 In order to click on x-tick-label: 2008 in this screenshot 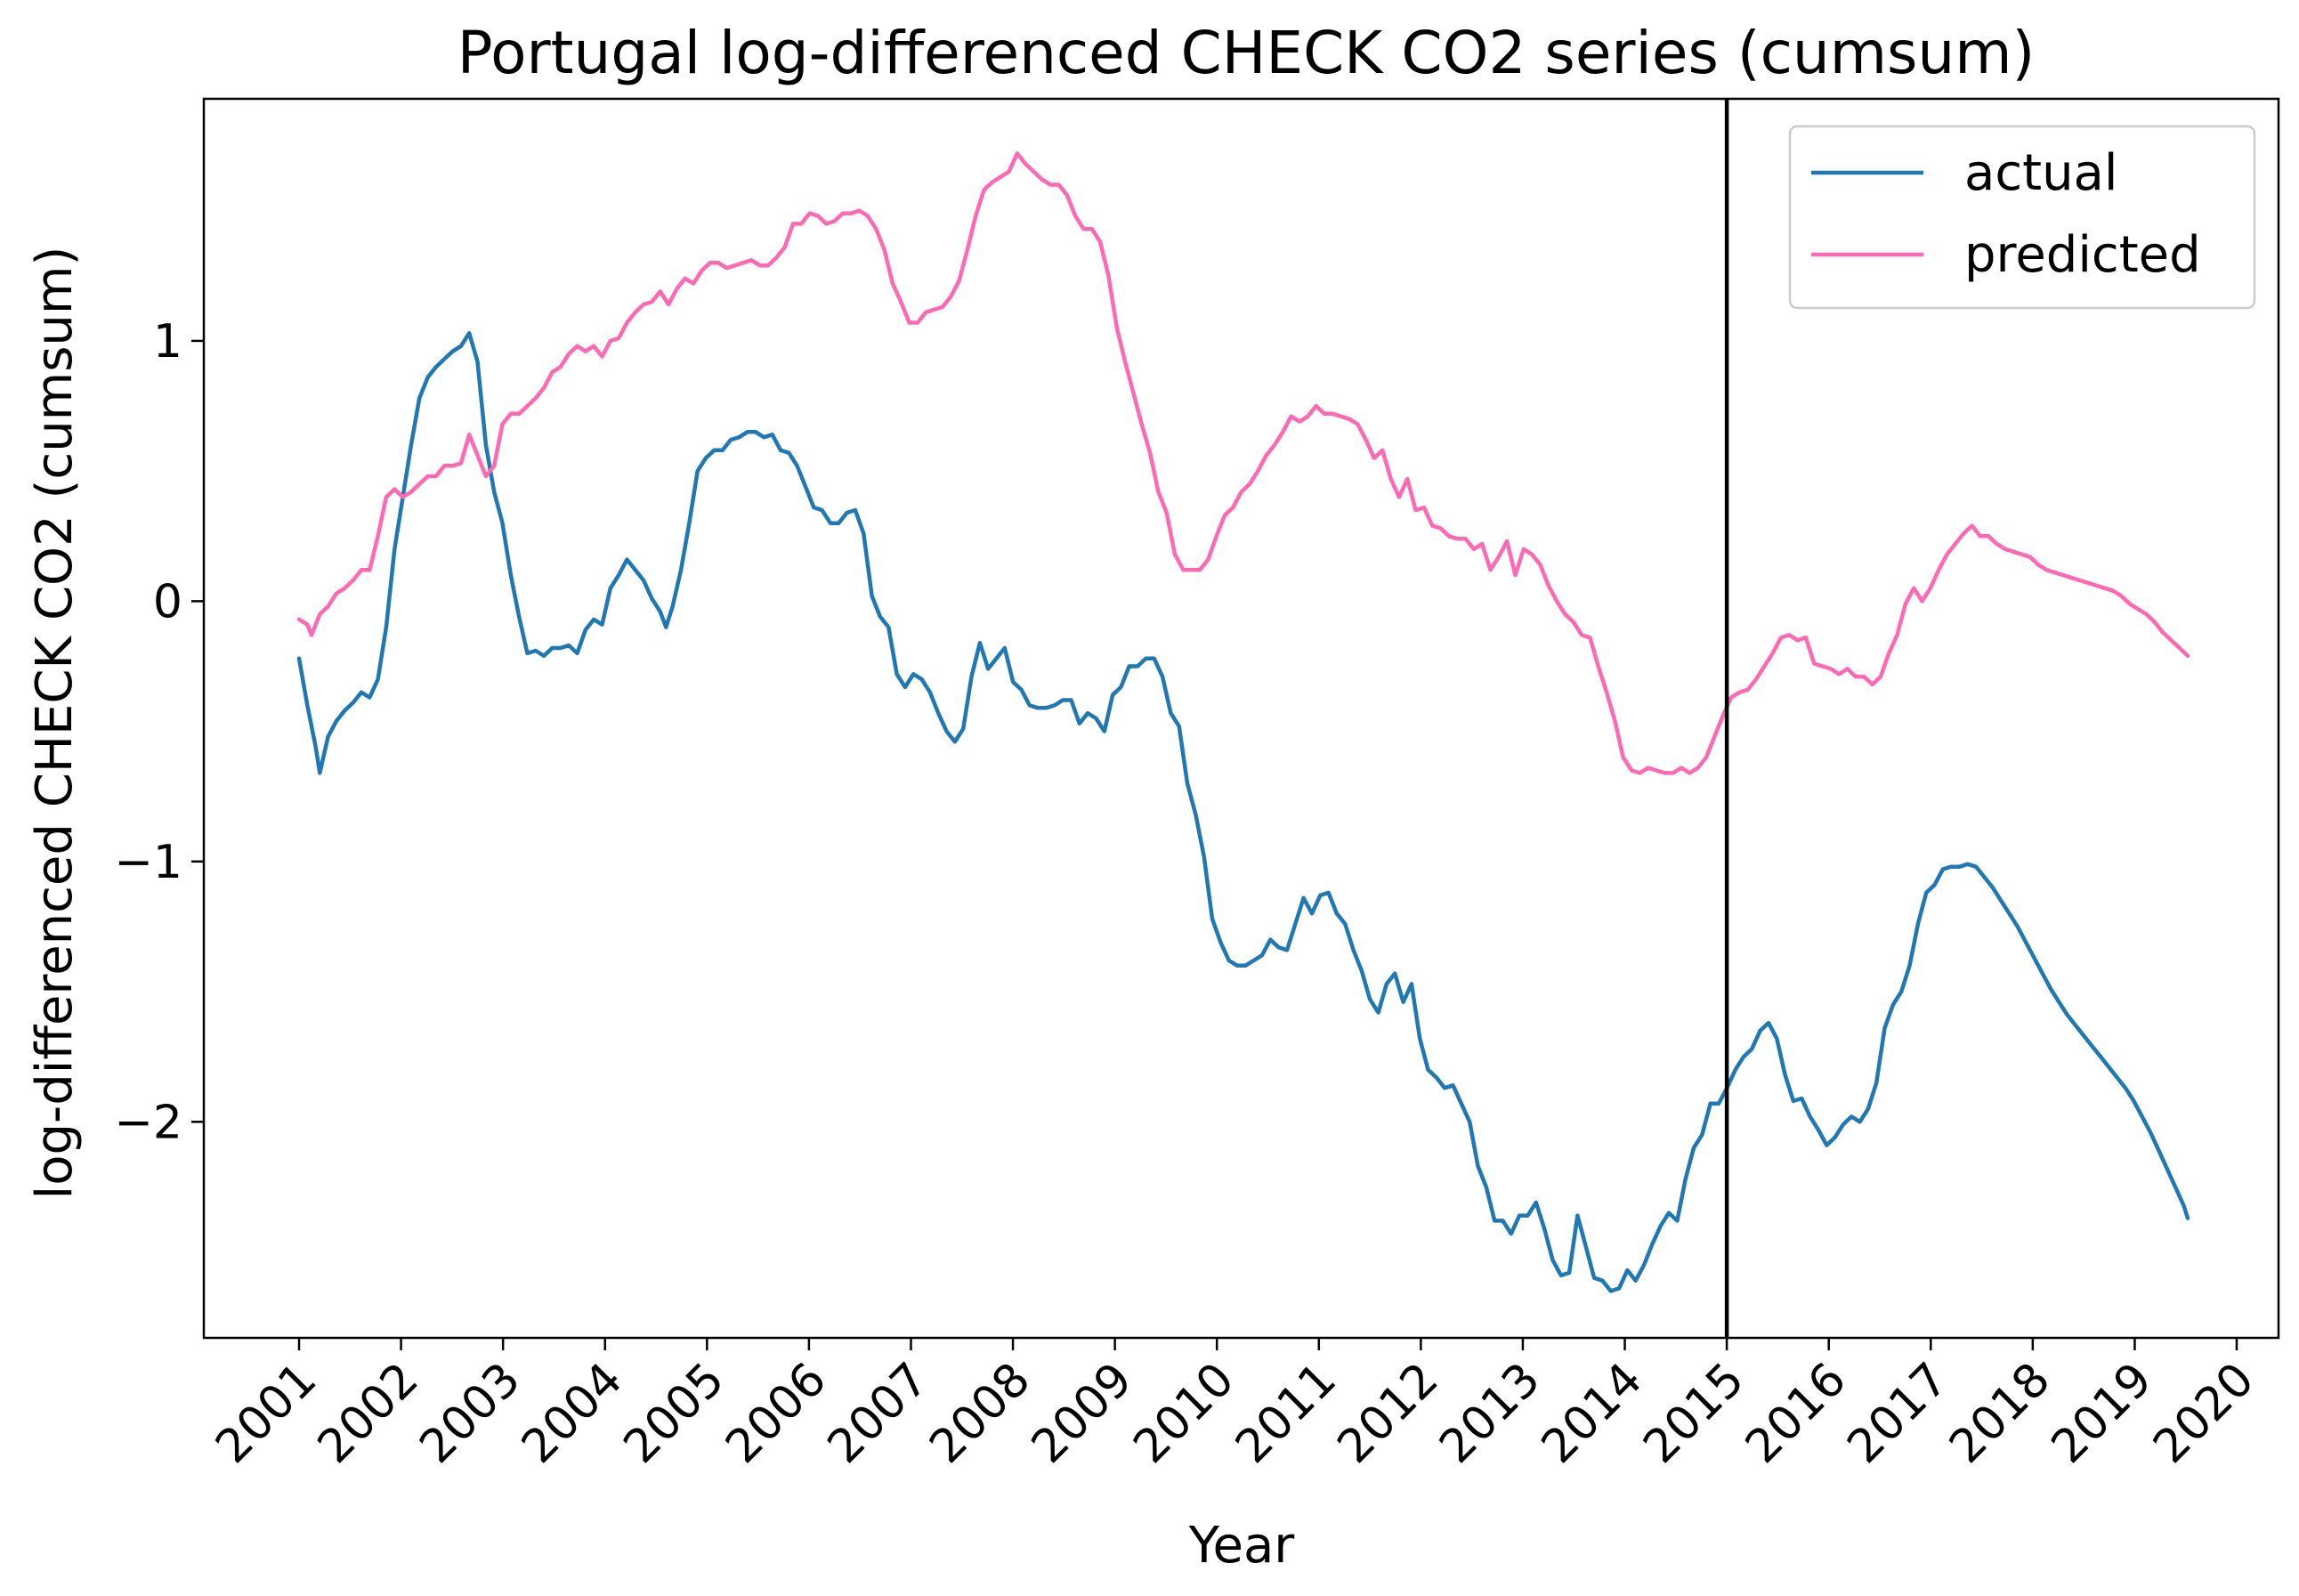, I will do `click(980, 1413)`.